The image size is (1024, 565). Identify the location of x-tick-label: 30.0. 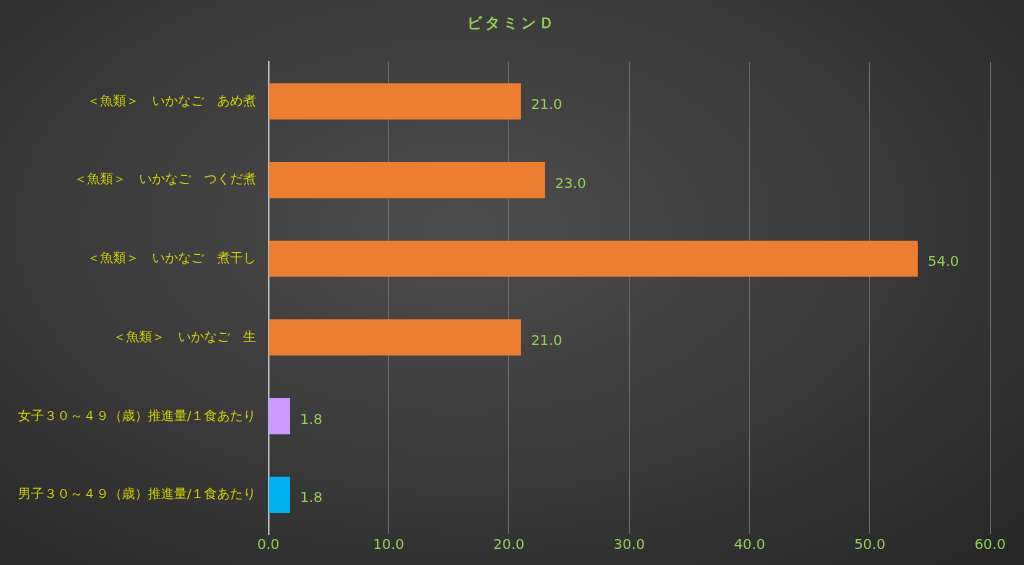
(629, 544).